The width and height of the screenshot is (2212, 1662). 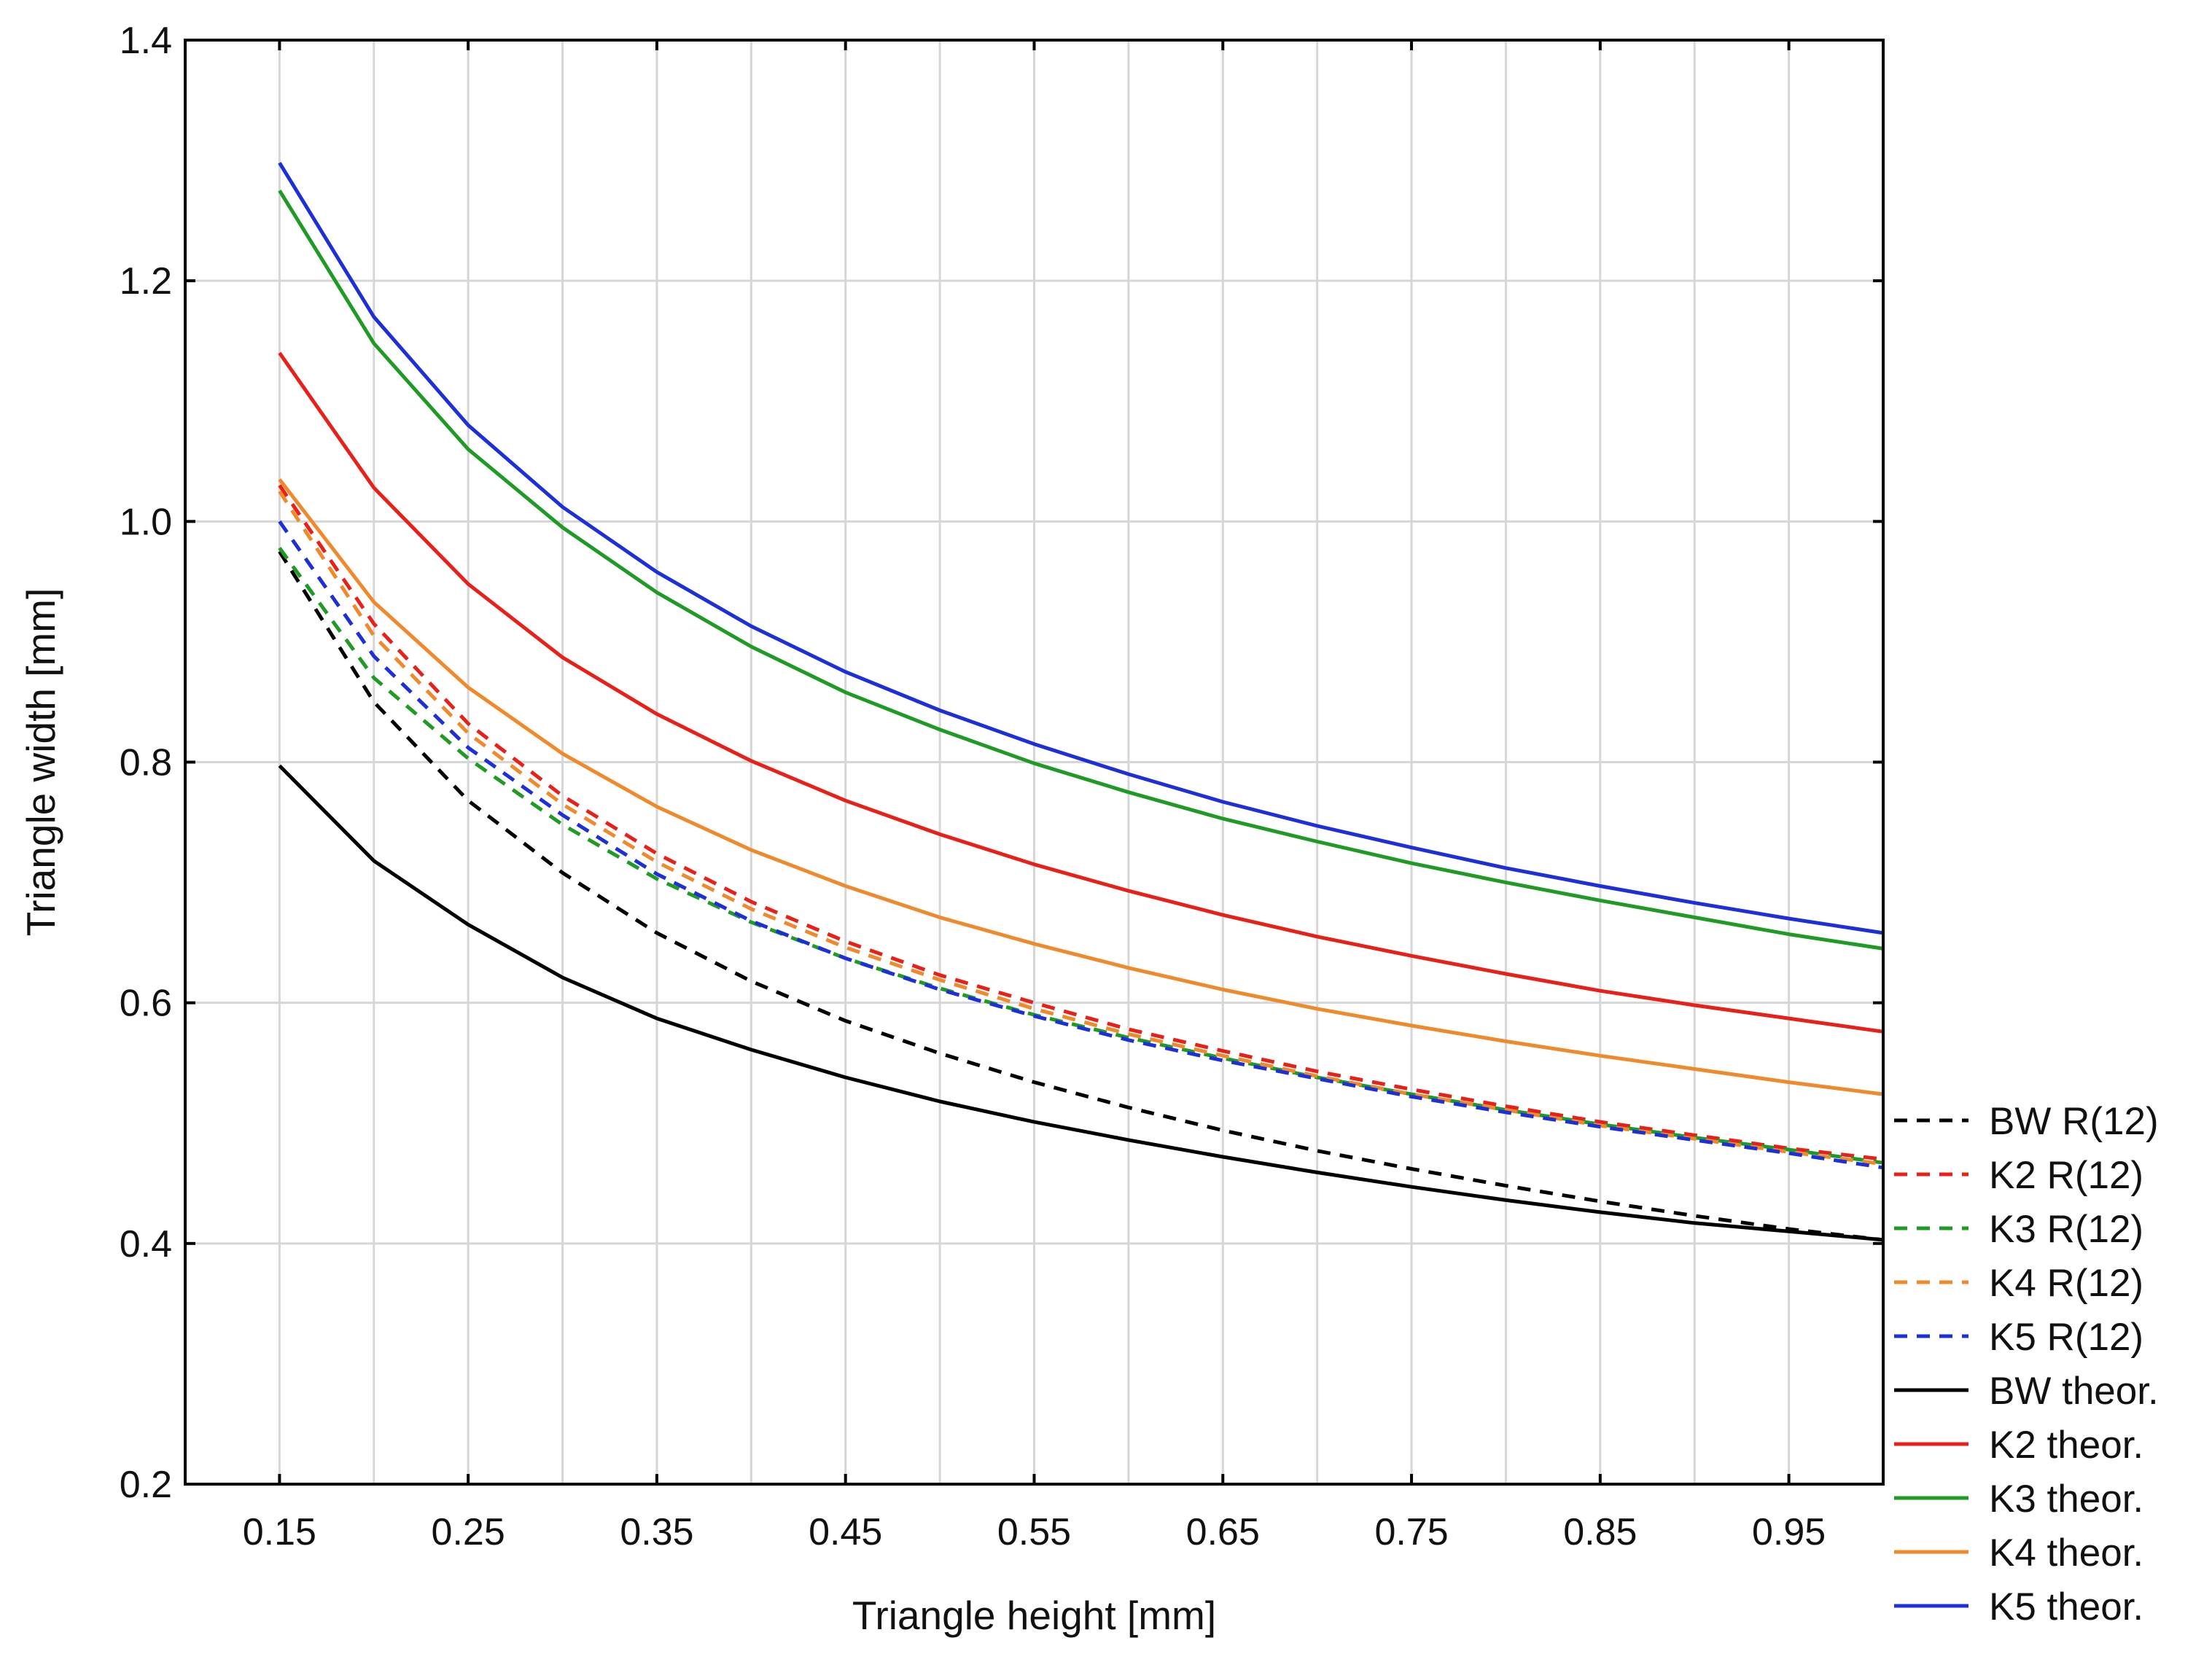 What do you see at coordinates (2066, 1499) in the screenshot?
I see `legend-label: K3 theor.` at bounding box center [2066, 1499].